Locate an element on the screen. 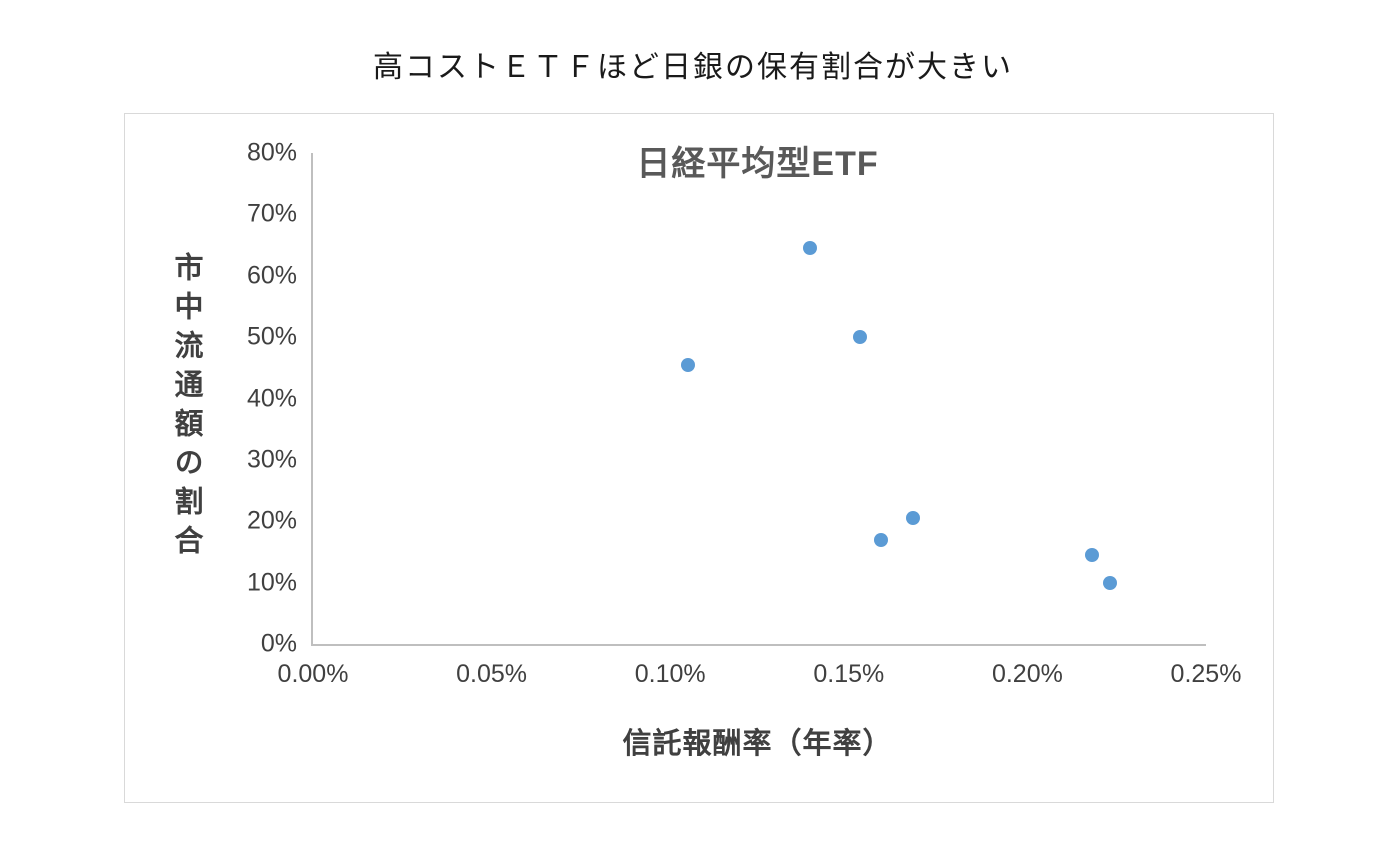 This screenshot has width=1386, height=861. y-tick-label: 40% is located at coordinates (271, 398).